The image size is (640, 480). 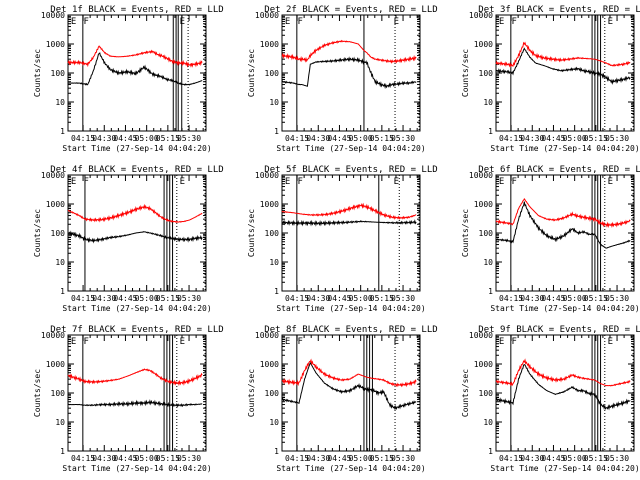 What do you see at coordinates (251, 233) in the screenshot?
I see `y-axis-label: Counts/sec` at bounding box center [251, 233].